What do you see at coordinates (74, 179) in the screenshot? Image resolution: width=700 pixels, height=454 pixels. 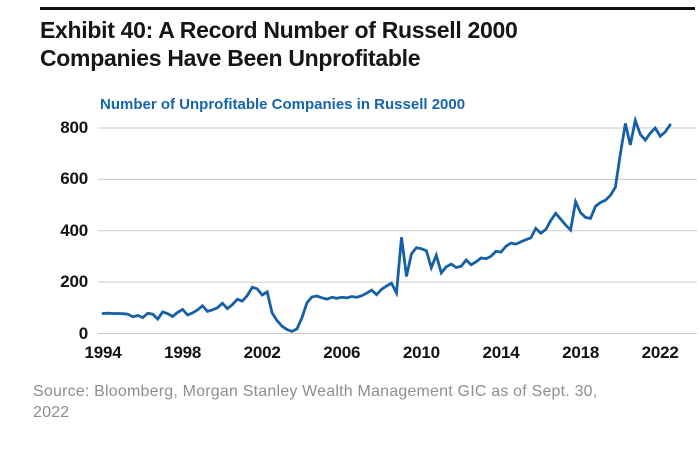 I see `y-tick-label-600: 600` at bounding box center [74, 179].